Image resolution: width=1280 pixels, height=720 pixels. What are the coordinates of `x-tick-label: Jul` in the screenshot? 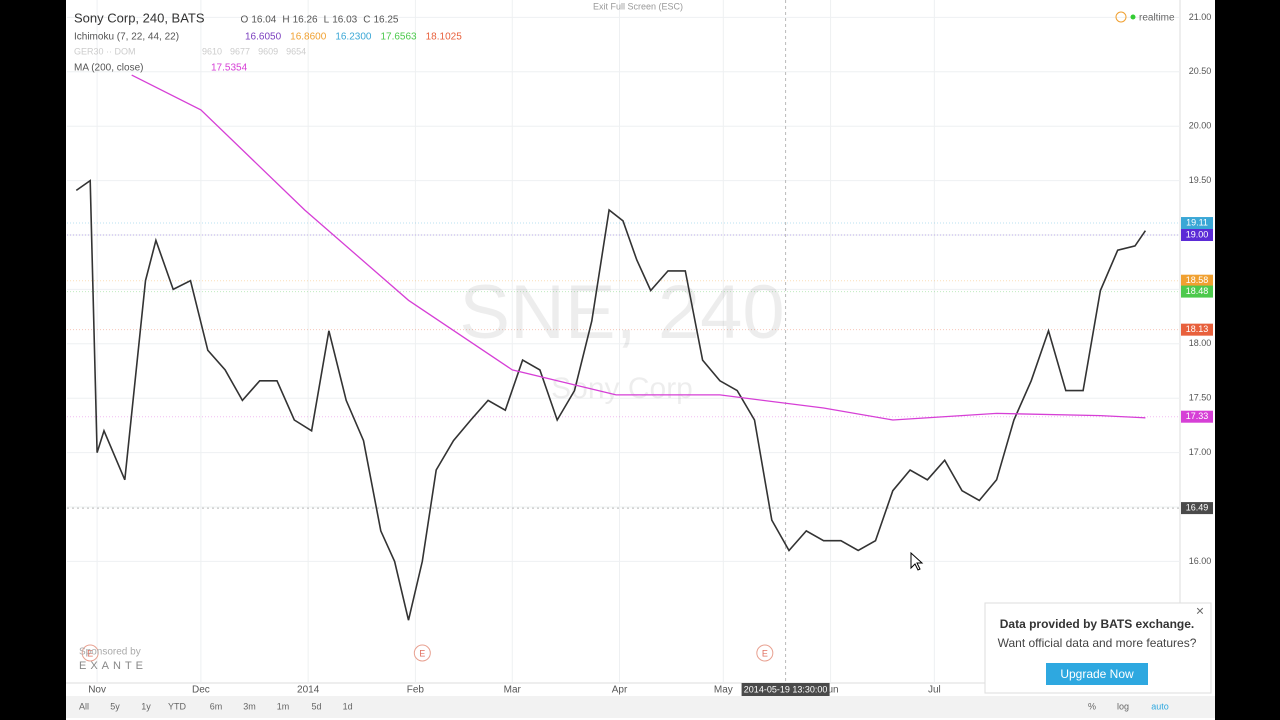 It's located at (934, 690).